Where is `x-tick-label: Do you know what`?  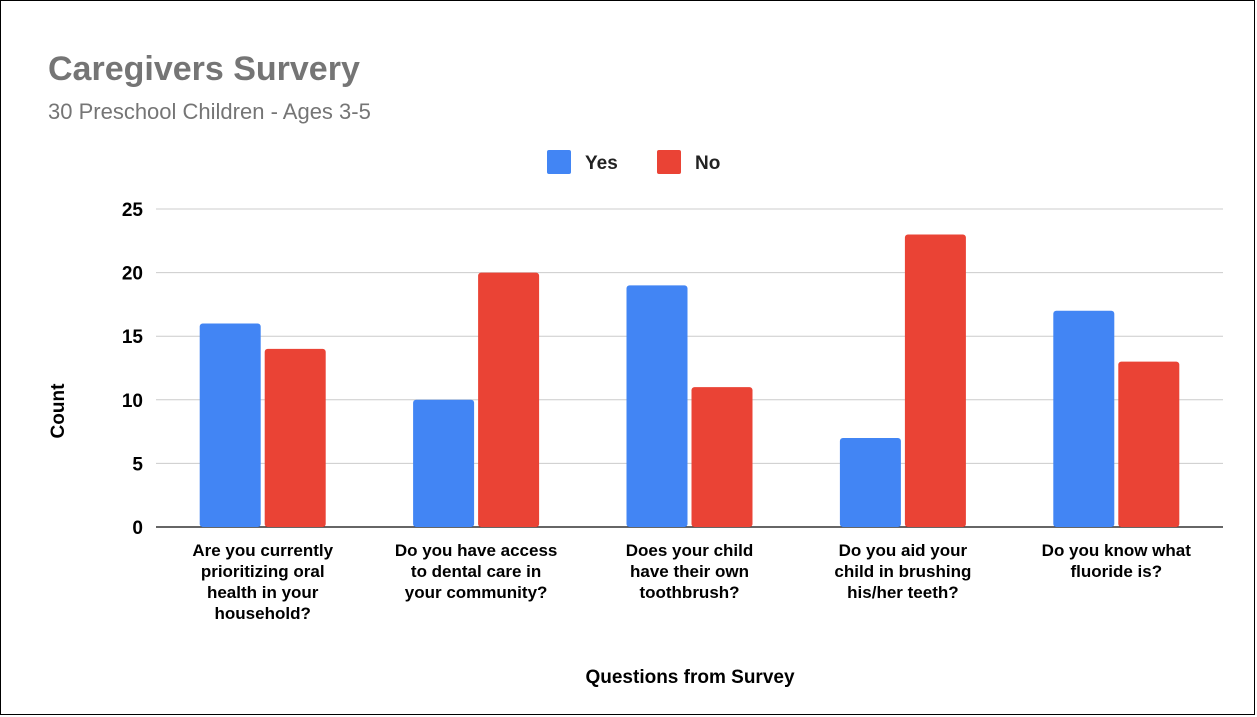 x-tick-label: Do you know what is located at coordinates (1117, 550).